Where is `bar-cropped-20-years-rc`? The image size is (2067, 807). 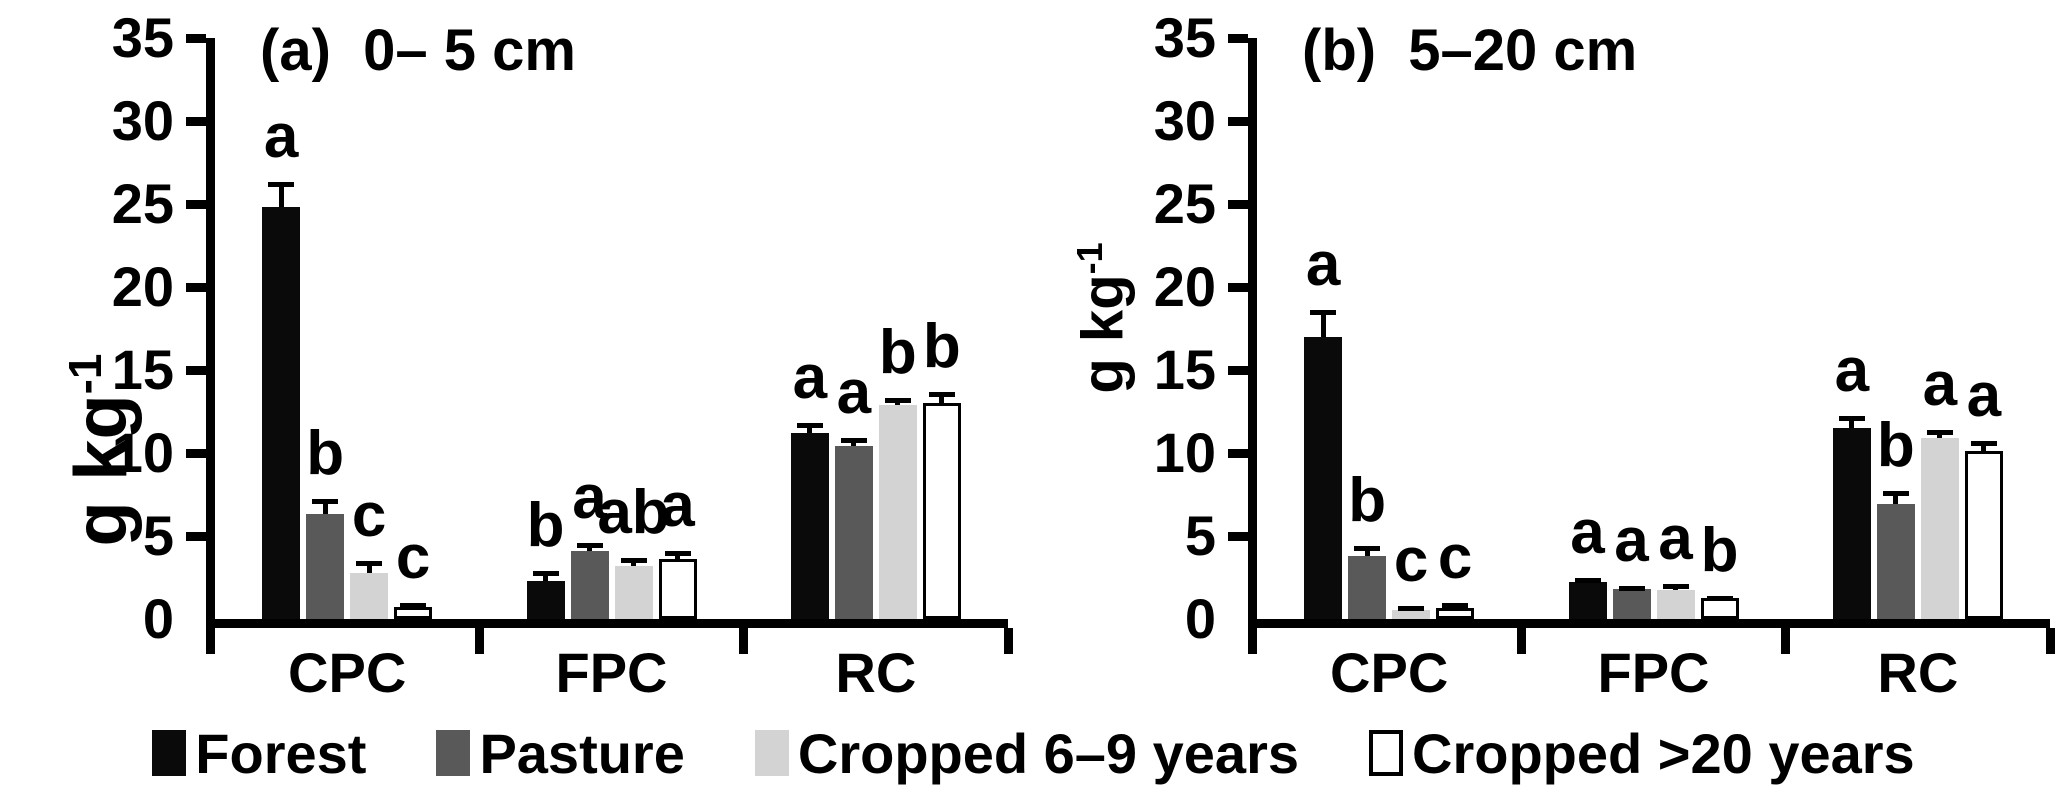
bar-cropped-20-years-rc is located at coordinates (941, 511).